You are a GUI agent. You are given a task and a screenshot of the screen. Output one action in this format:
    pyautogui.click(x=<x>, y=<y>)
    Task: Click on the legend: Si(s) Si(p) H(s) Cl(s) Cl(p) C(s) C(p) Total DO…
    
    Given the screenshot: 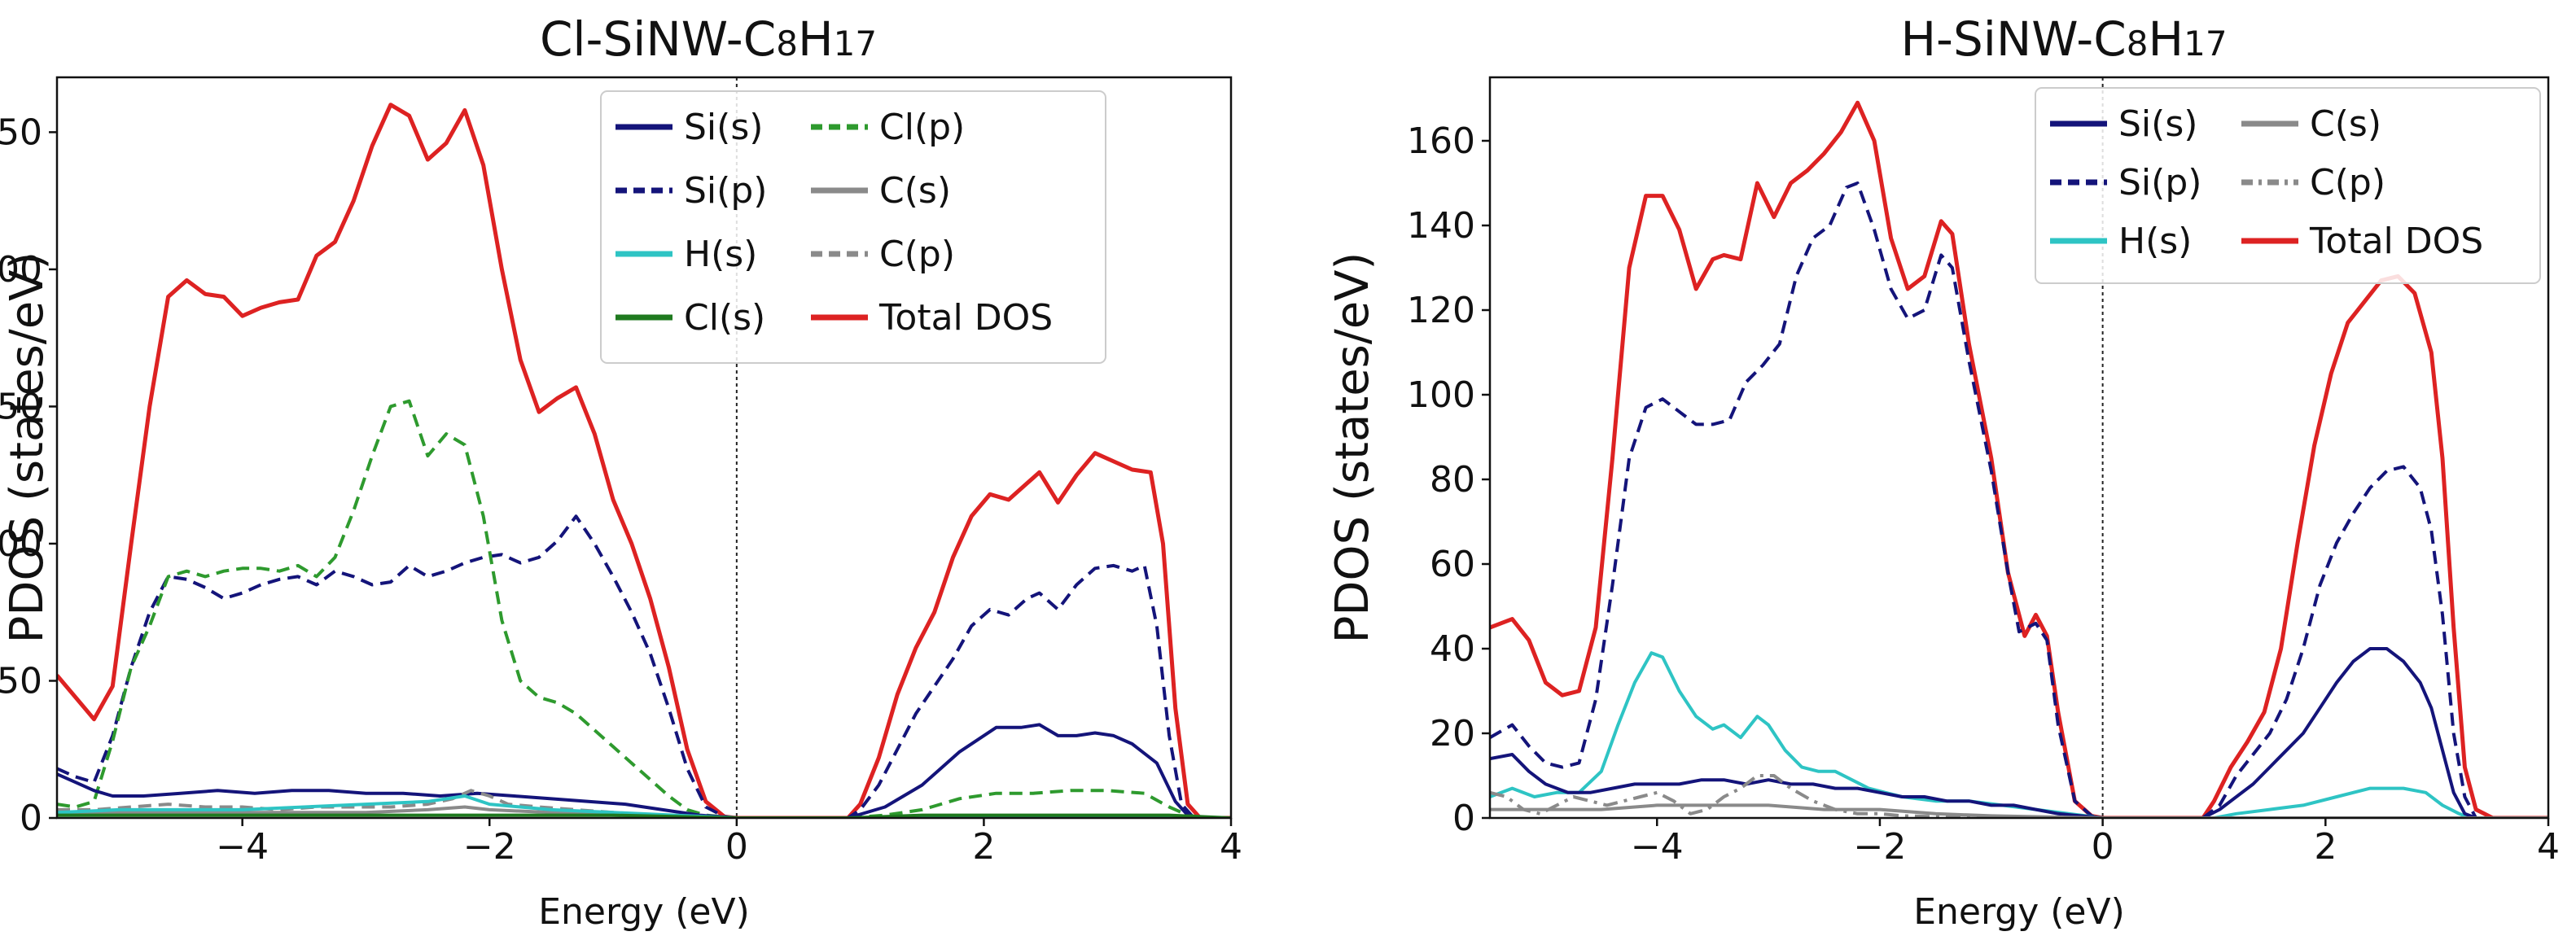 What is the action you would take?
    pyautogui.click(x=853, y=227)
    